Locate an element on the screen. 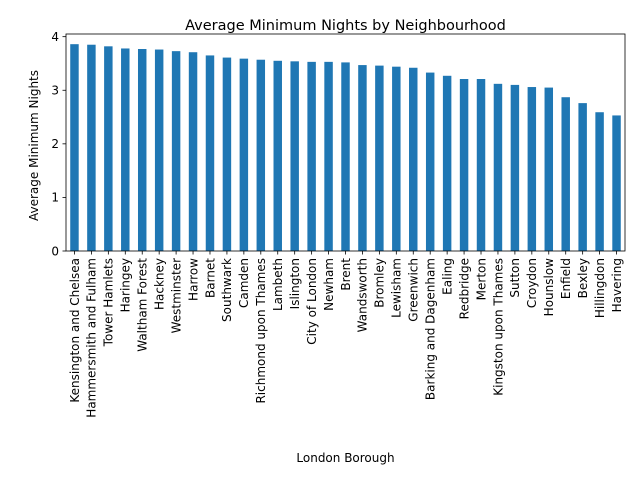  bar-barking-and-dagenham is located at coordinates (430, 161).